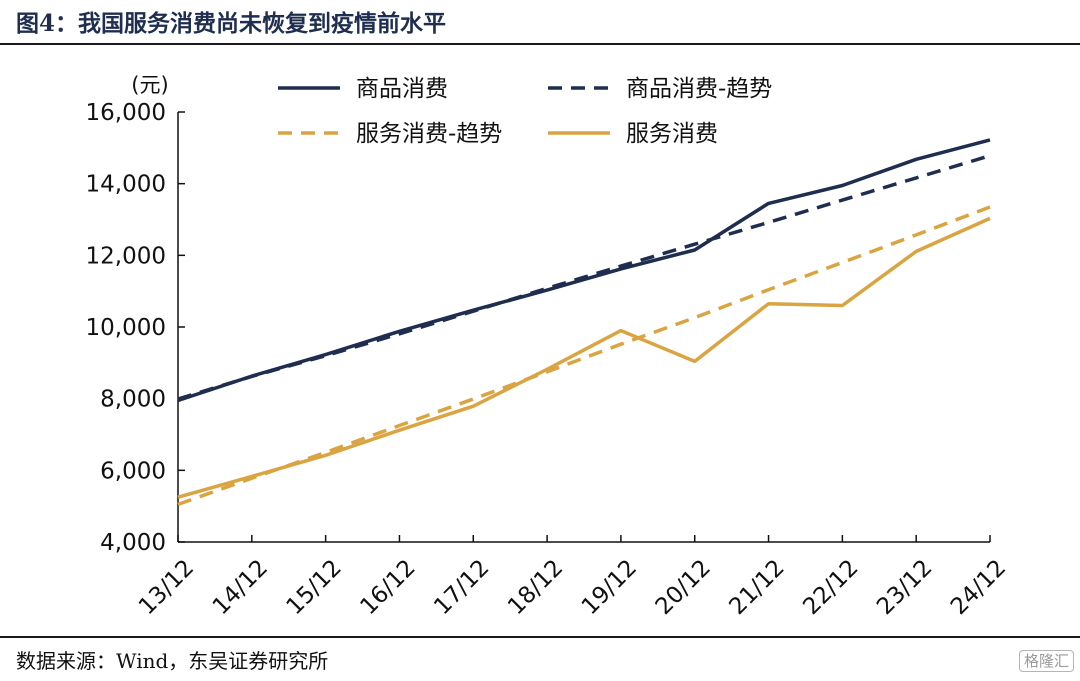  I want to click on legend-label-1: 商品消费-趋势, so click(699, 89).